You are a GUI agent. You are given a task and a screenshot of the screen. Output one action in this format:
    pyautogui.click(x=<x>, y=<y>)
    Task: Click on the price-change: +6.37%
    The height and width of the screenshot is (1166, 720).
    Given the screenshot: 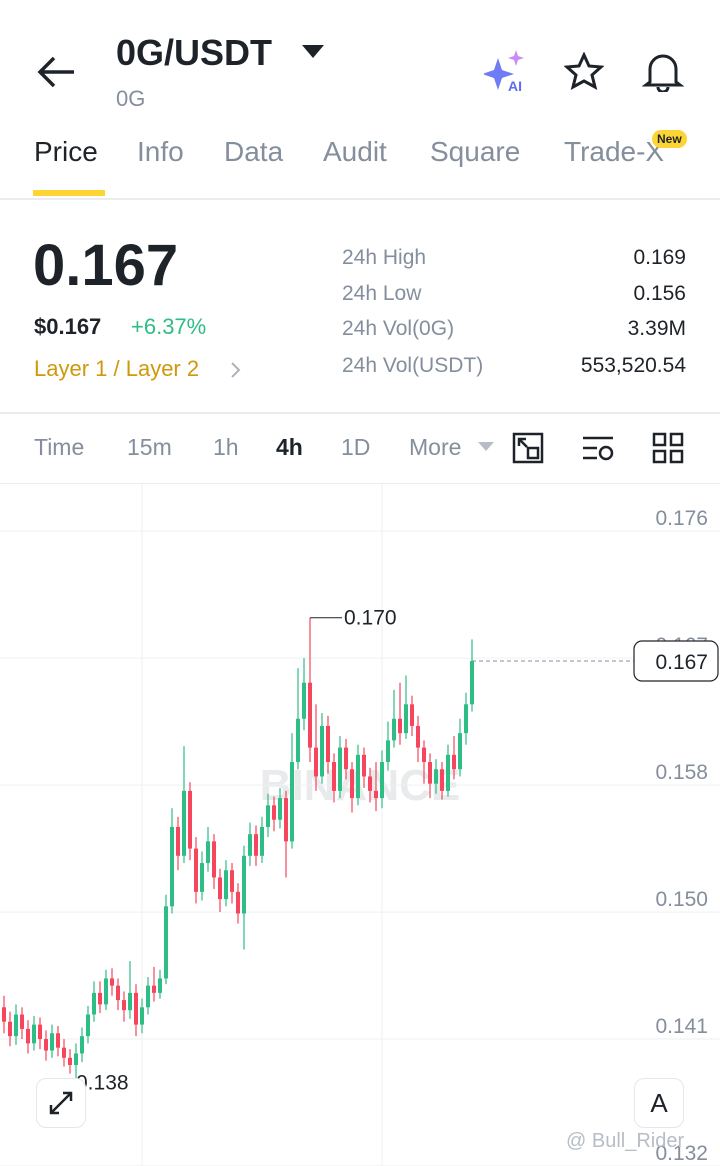 What is the action you would take?
    pyautogui.click(x=169, y=326)
    